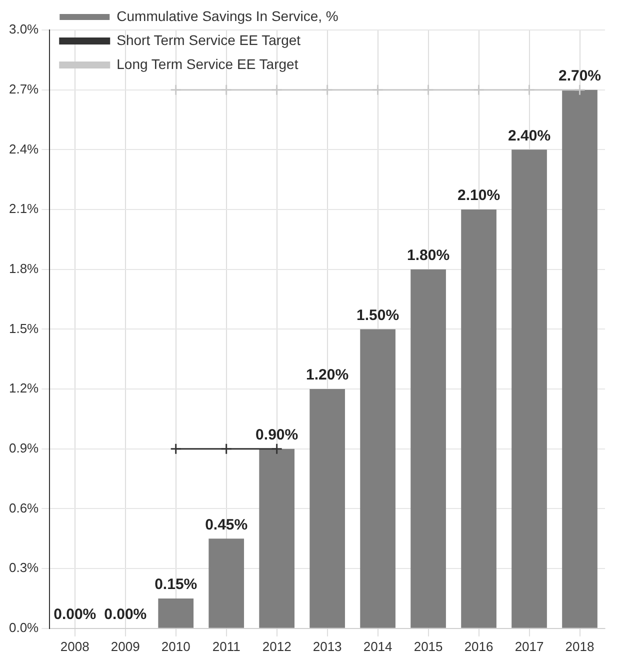 Image resolution: width=623 pixels, height=664 pixels. What do you see at coordinates (580, 75) in the screenshot?
I see `data-label: 2.70%` at bounding box center [580, 75].